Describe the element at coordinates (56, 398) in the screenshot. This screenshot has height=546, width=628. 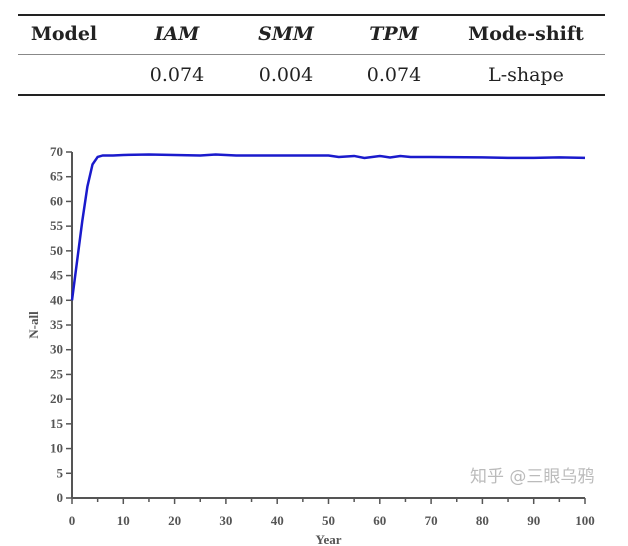
I see `y-tick-label: 20` at that location.